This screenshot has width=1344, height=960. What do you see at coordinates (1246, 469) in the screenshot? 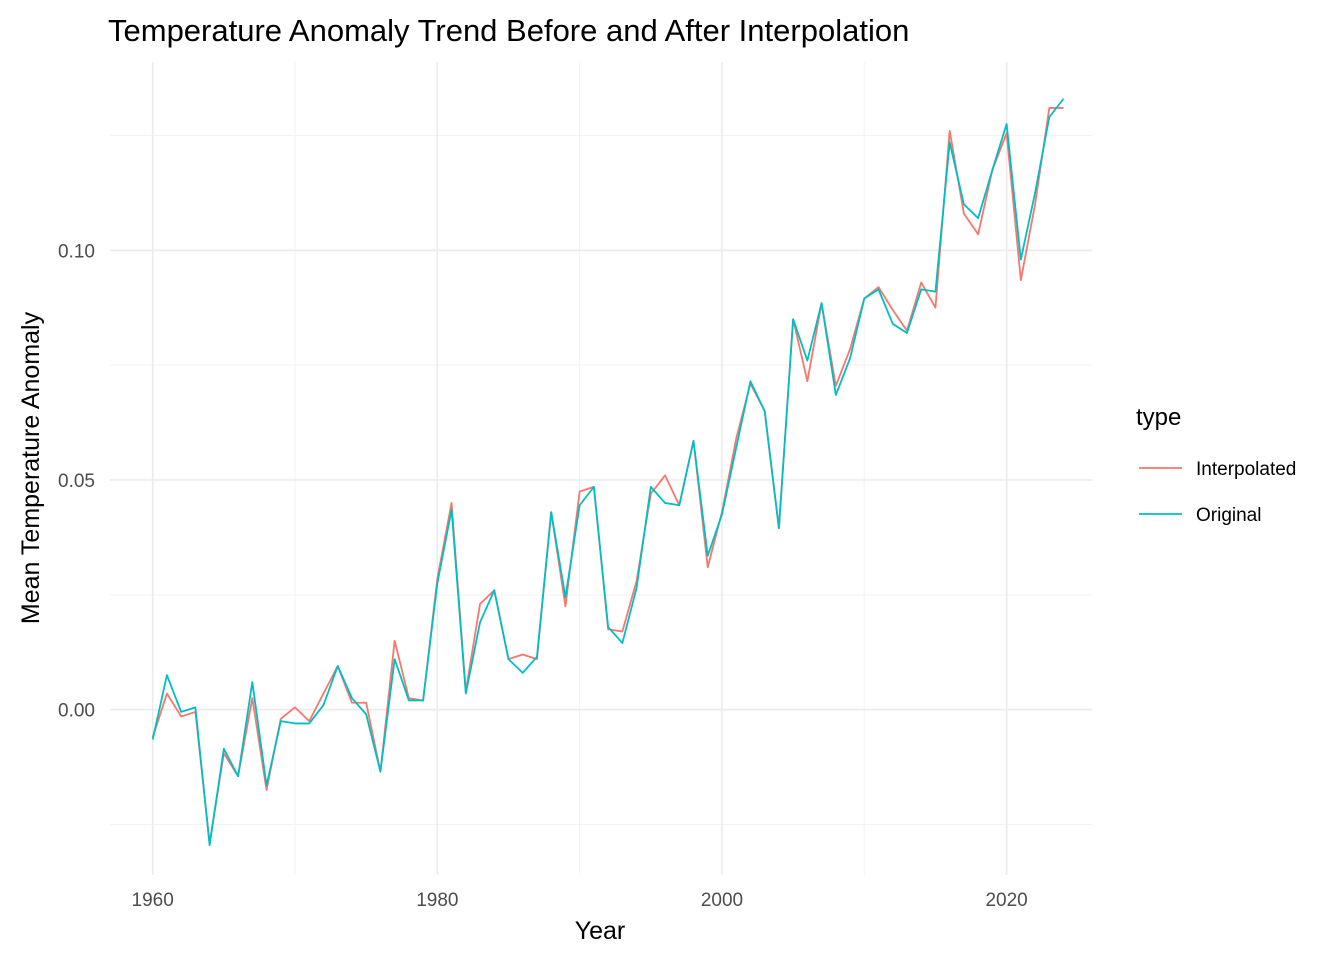
I see `legend-label-interpolated: Interpolated` at bounding box center [1246, 469].